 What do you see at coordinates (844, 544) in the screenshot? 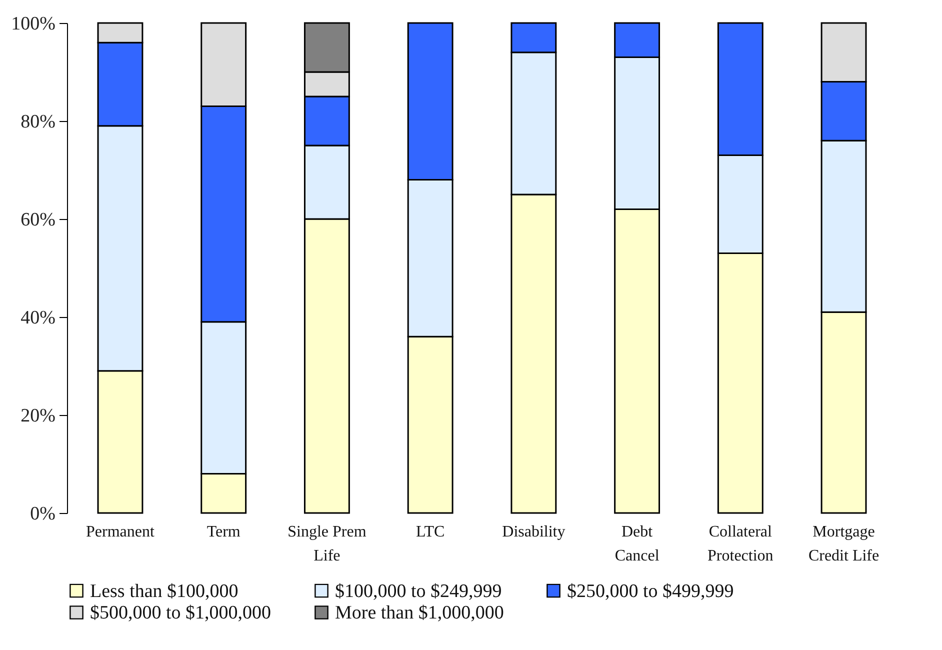
I see `x-tick-label: Mortgage Credit Life` at bounding box center [844, 544].